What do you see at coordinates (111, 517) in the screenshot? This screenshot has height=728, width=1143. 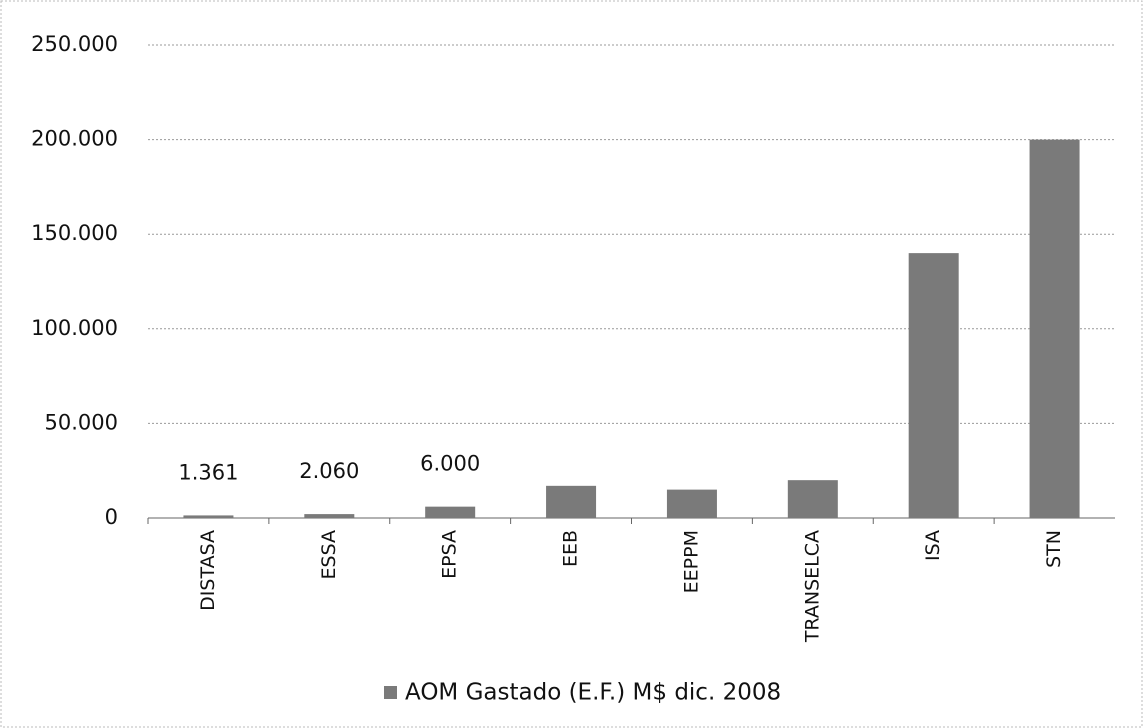 I see `y-tick-label: 0` at bounding box center [111, 517].